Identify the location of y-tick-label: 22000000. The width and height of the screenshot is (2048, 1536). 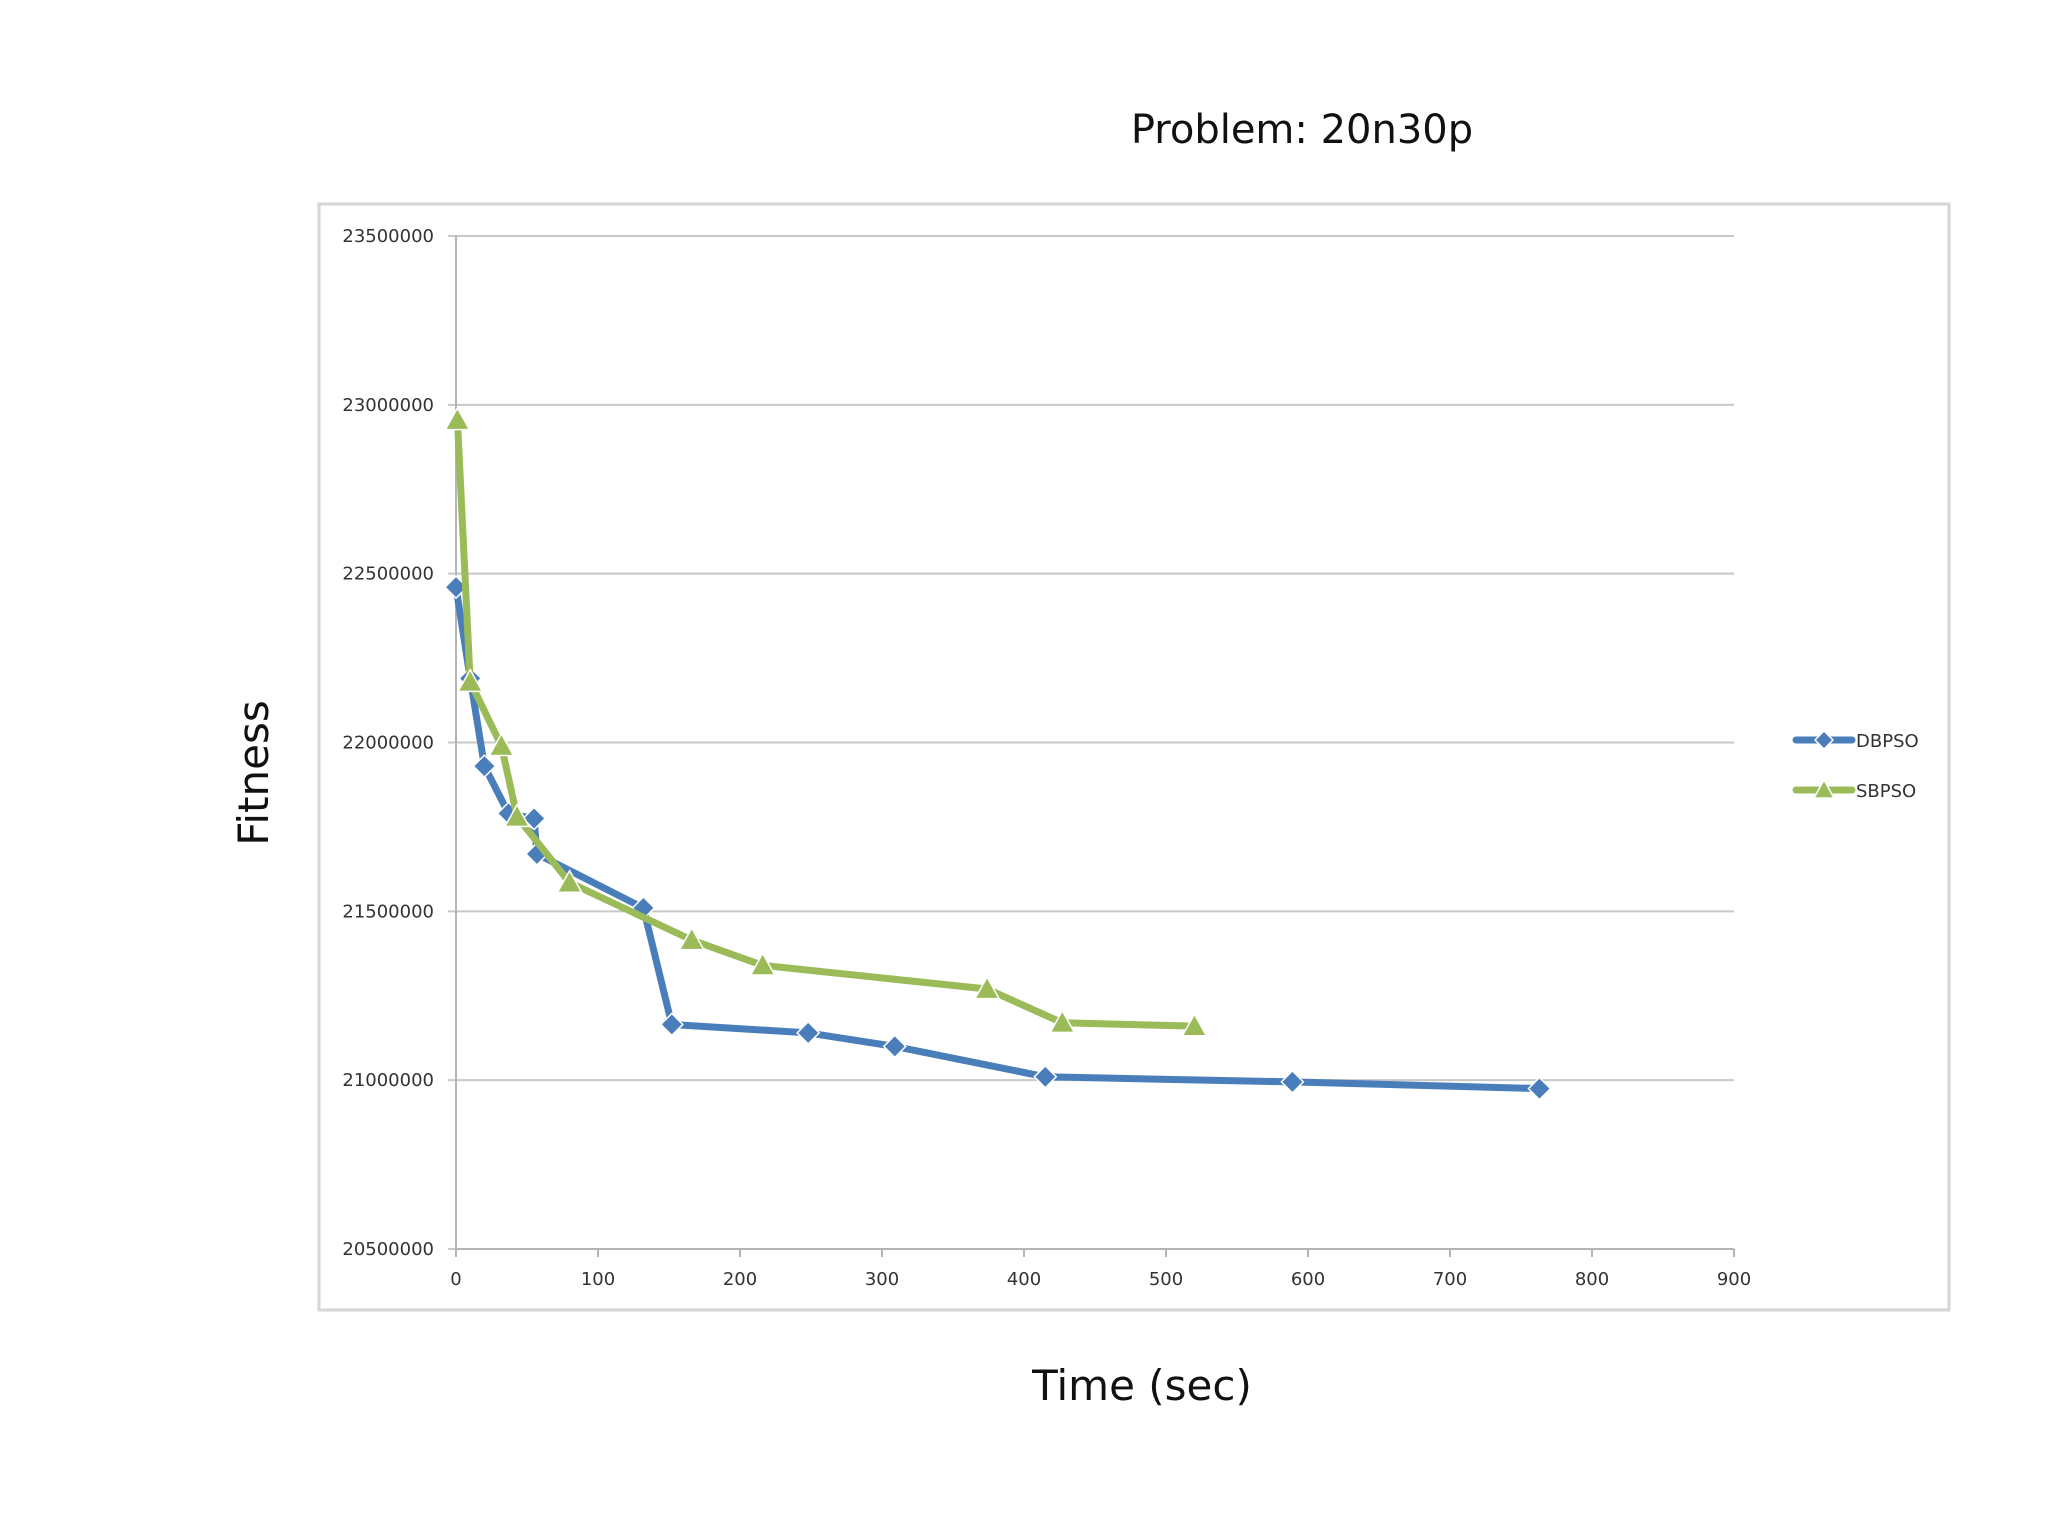
(388, 743).